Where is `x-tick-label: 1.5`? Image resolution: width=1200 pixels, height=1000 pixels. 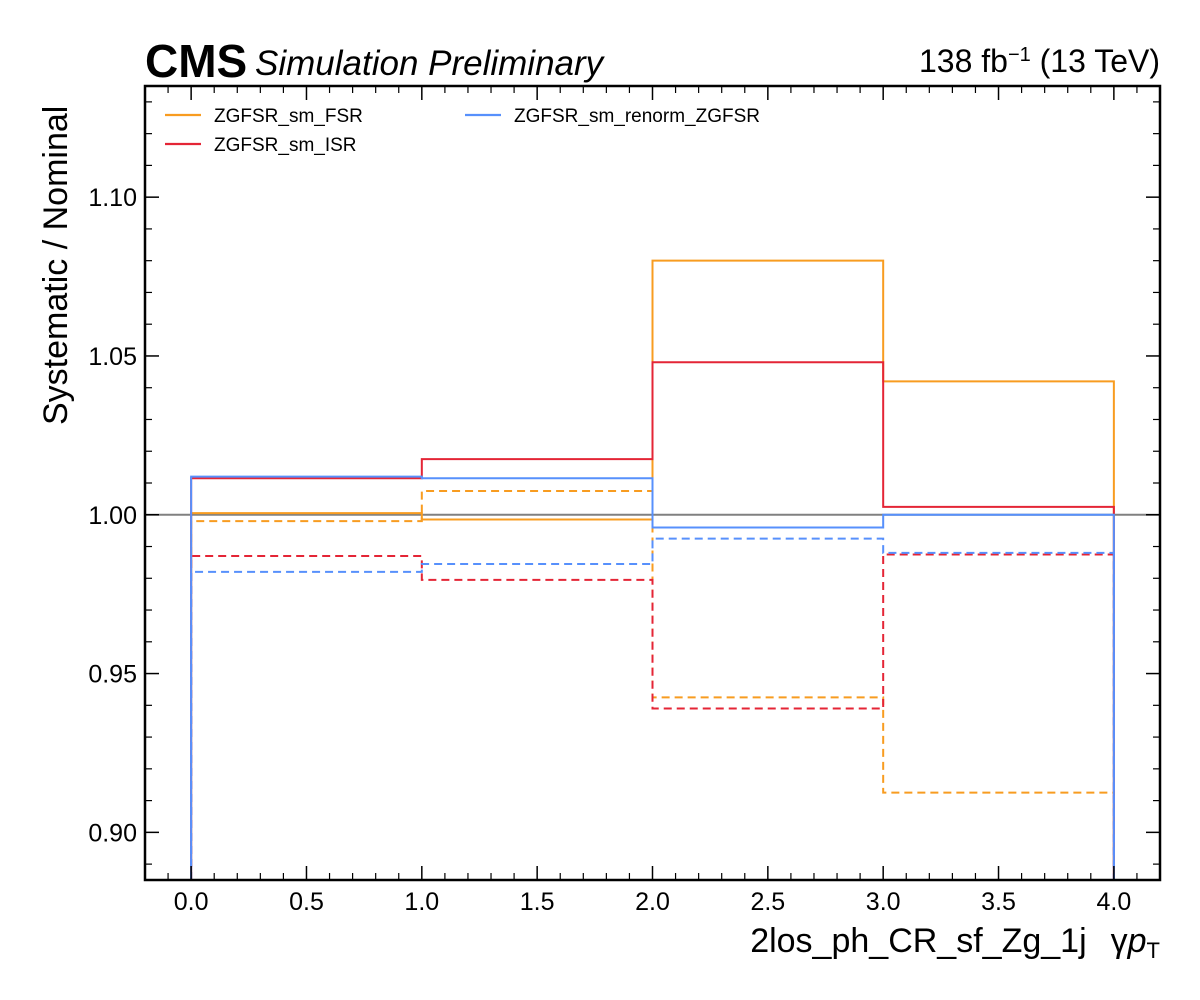 x-tick-label: 1.5 is located at coordinates (537, 902).